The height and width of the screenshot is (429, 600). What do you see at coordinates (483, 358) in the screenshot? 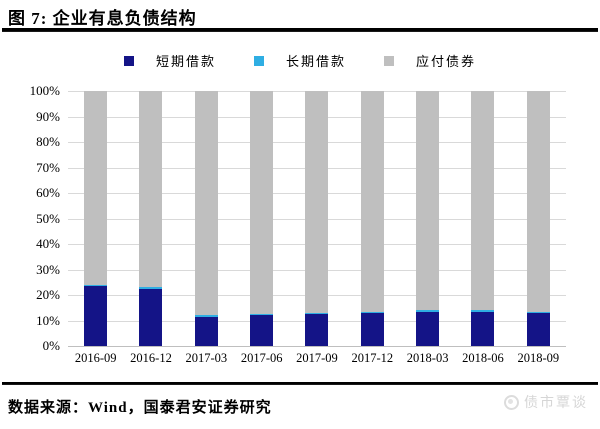
I see `x-tick-label: 2018-06` at bounding box center [483, 358].